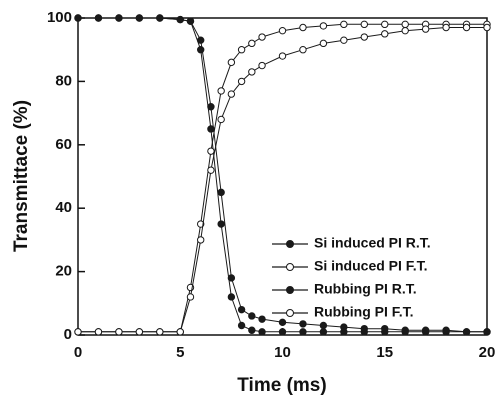 This screenshot has height=406, width=496. I want to click on y-axis-label: Transmittace (%), so click(21, 176).